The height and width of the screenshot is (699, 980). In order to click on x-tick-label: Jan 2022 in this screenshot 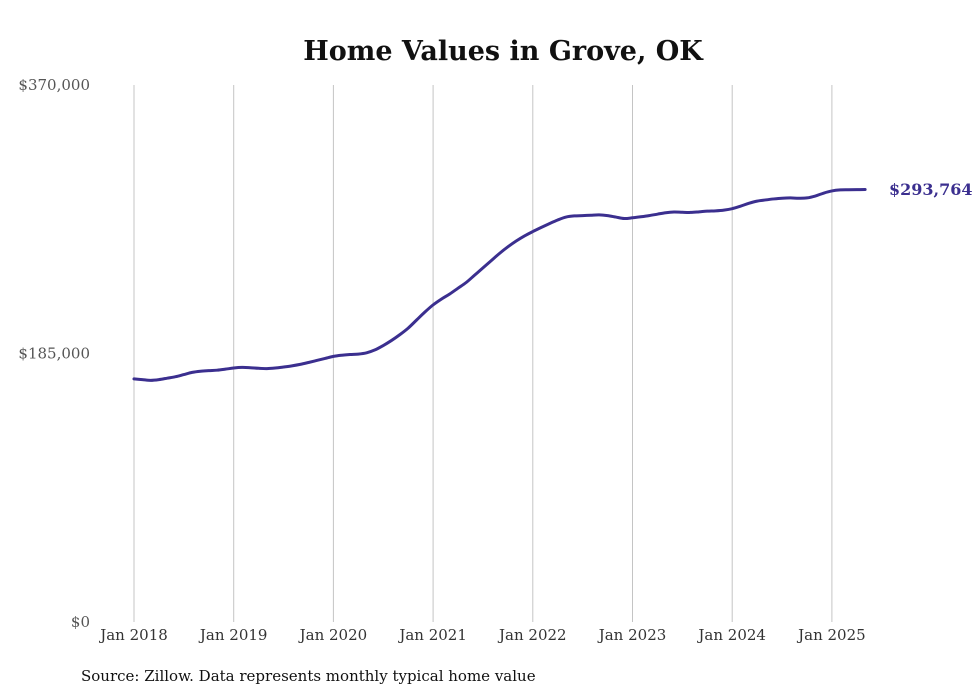, I will do `click(532, 635)`.